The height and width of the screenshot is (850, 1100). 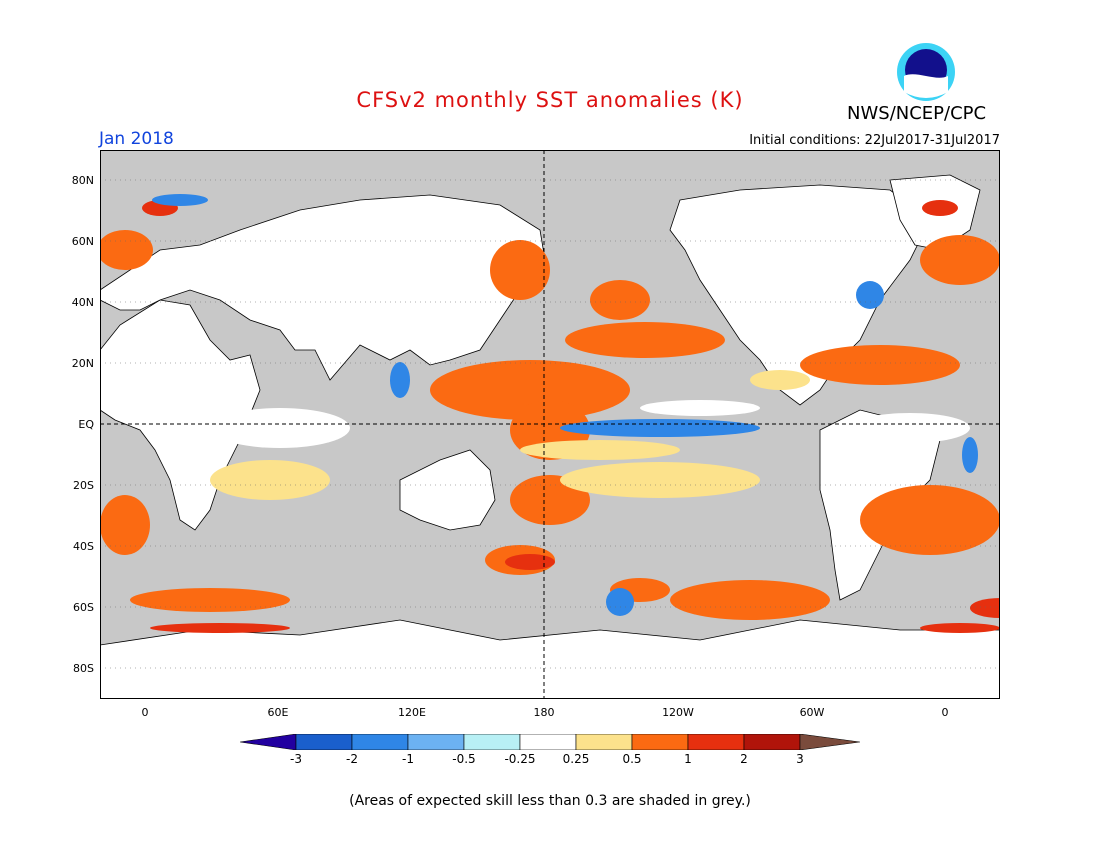 I want to click on noaa-logo, so click(x=926, y=72).